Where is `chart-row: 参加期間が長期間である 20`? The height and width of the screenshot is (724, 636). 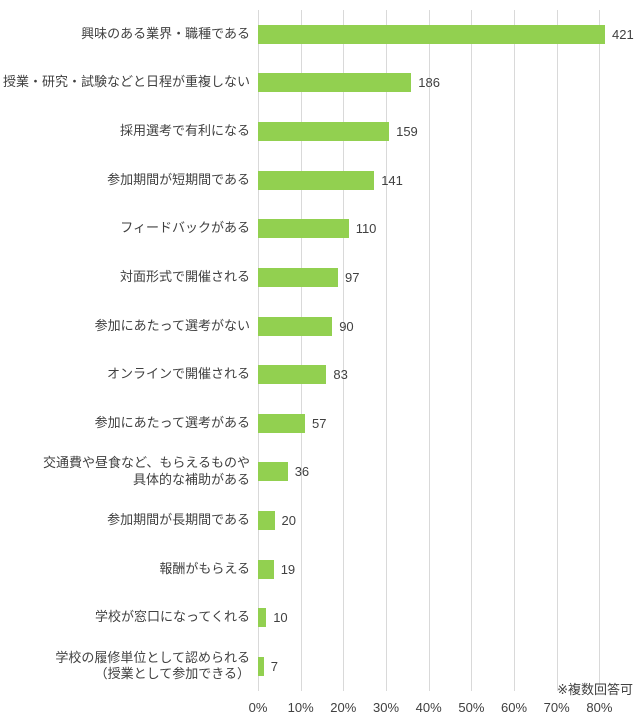
chart-row: 参加期間が長期間である 20 is located at coordinates (318, 520).